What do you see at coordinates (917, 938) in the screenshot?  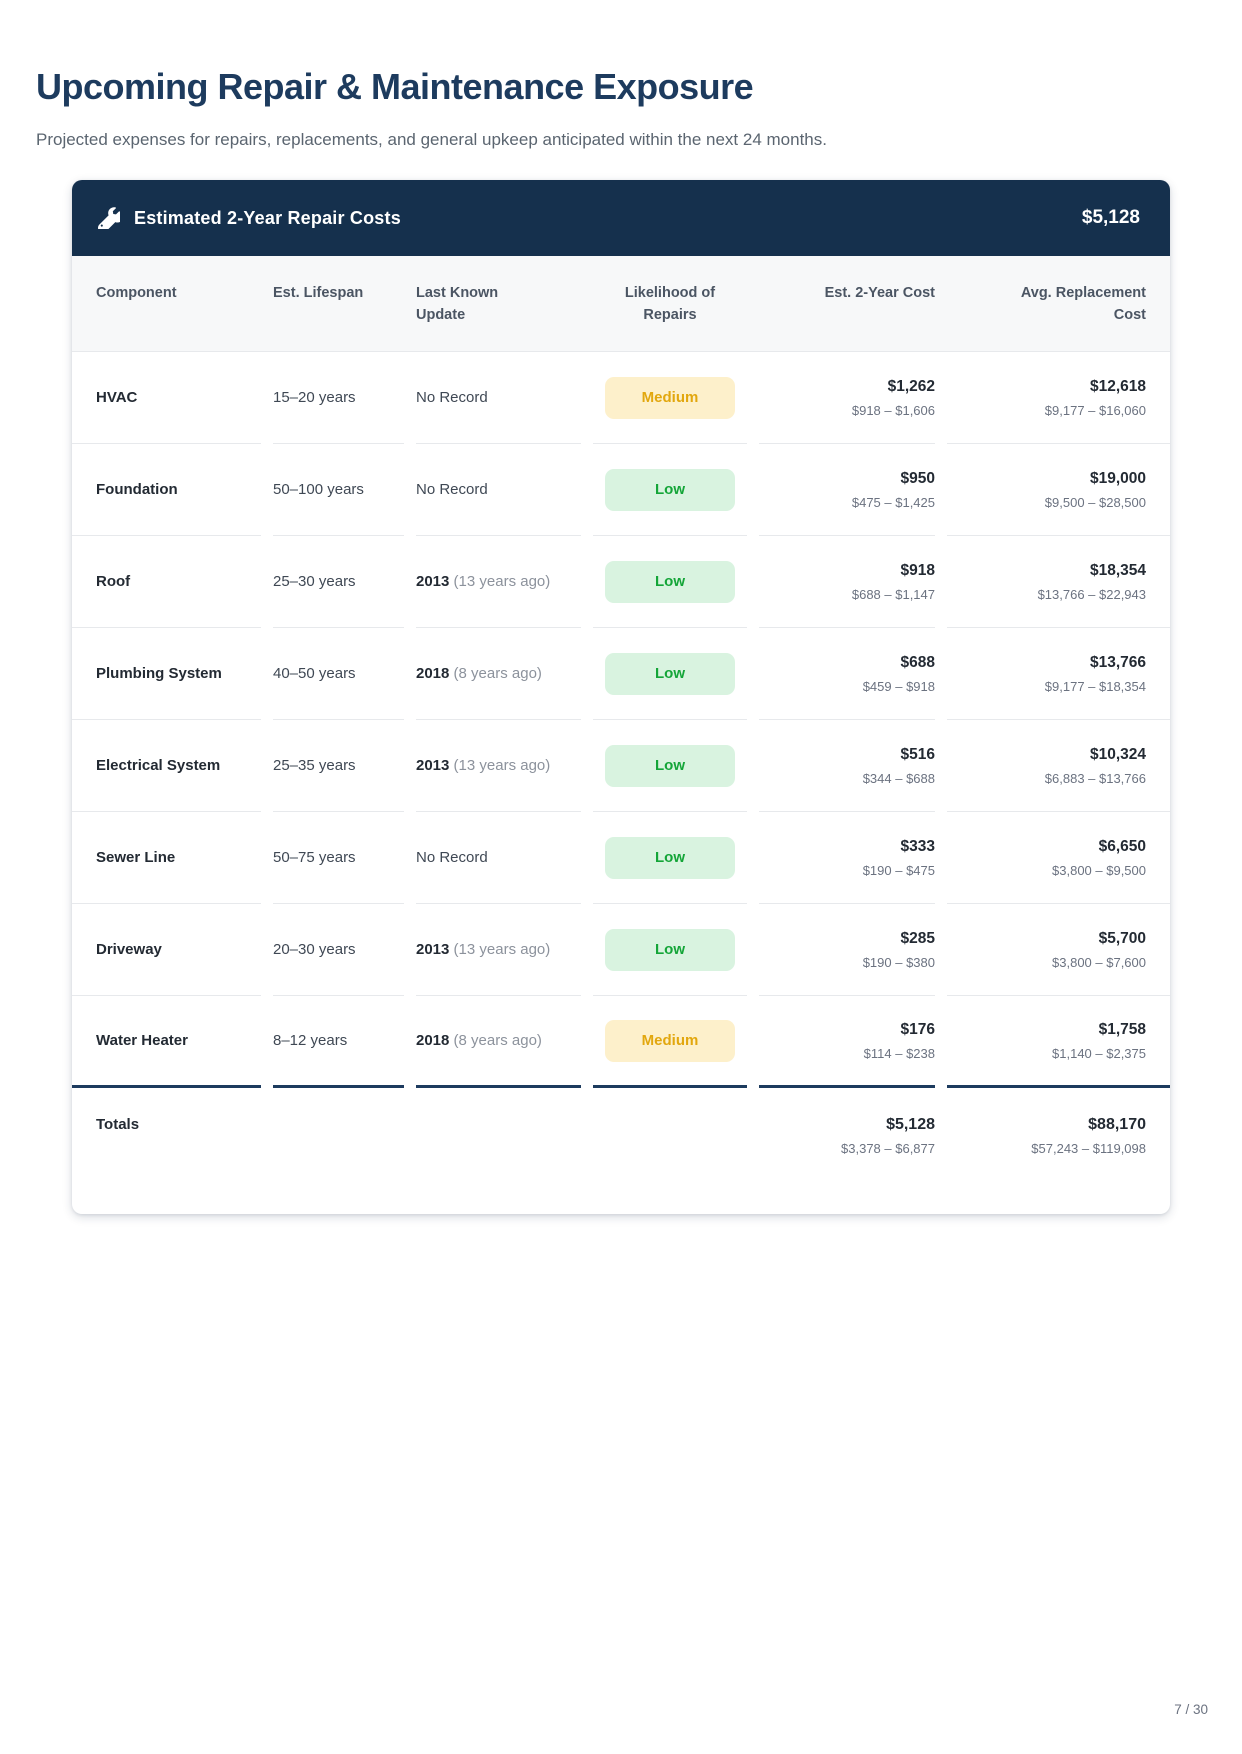 I see `cost-2yr-value: $285` at bounding box center [917, 938].